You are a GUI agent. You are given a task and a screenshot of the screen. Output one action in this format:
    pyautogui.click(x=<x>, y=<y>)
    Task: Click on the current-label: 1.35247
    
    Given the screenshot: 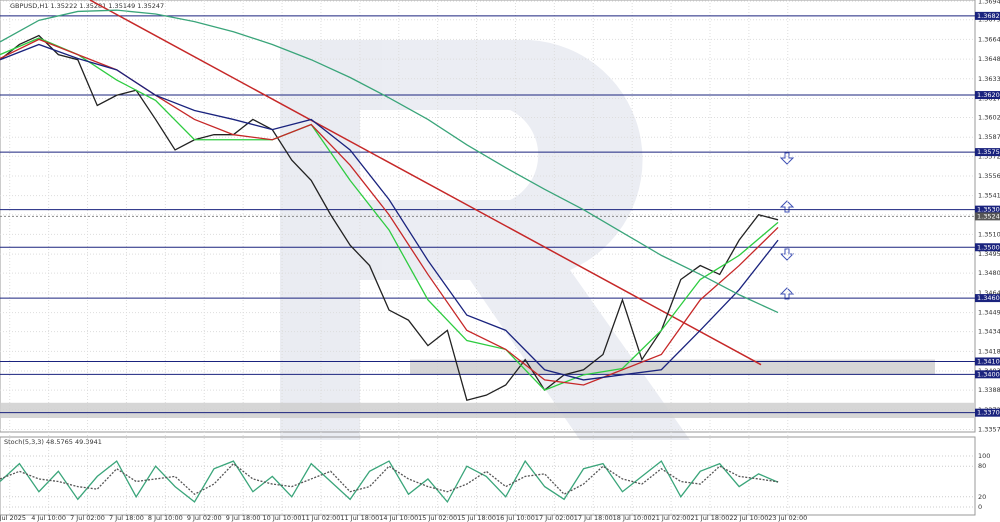 What is the action you would take?
    pyautogui.click(x=988, y=216)
    